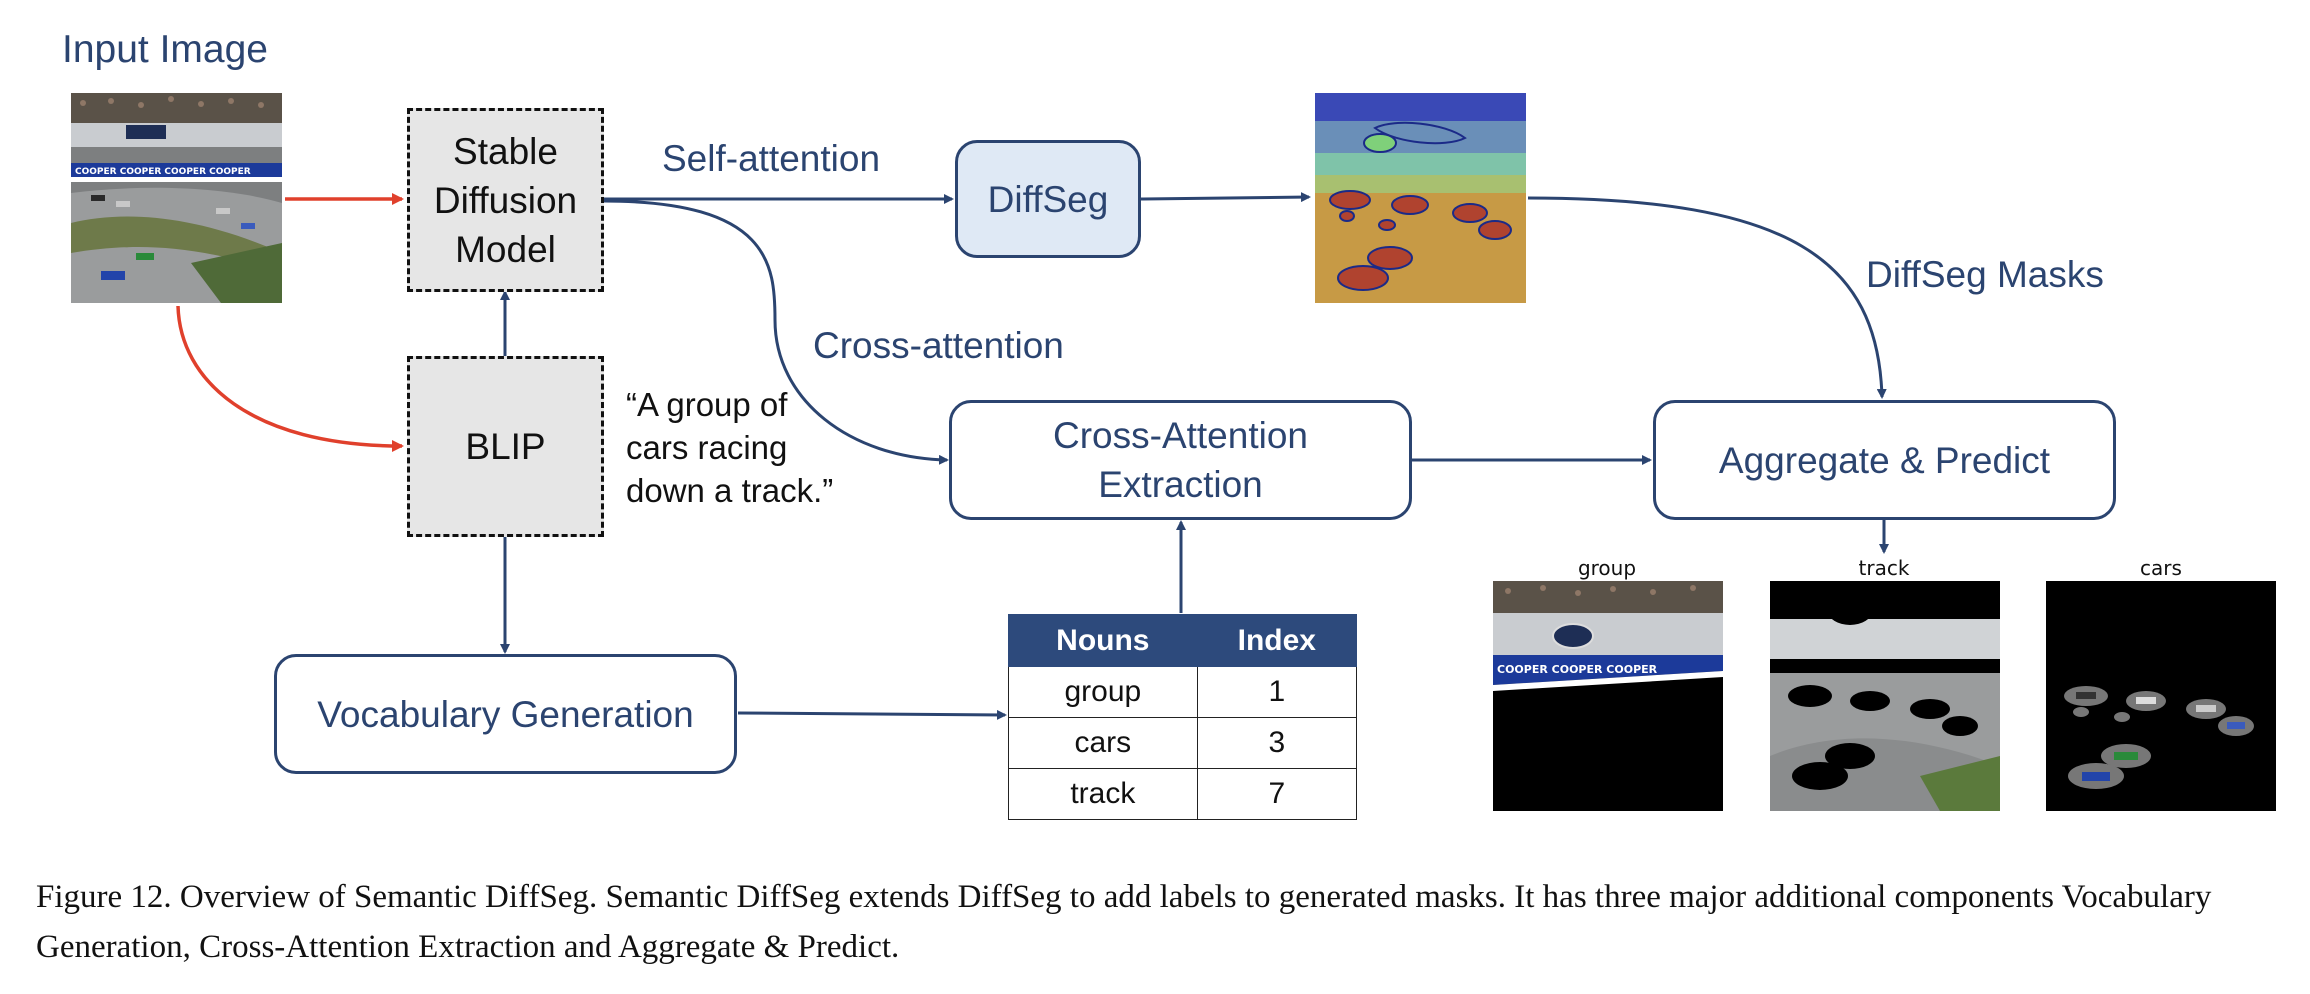 The image size is (2310, 994). What do you see at coordinates (290, 378) in the screenshot?
I see `arrow-input-to-blip` at bounding box center [290, 378].